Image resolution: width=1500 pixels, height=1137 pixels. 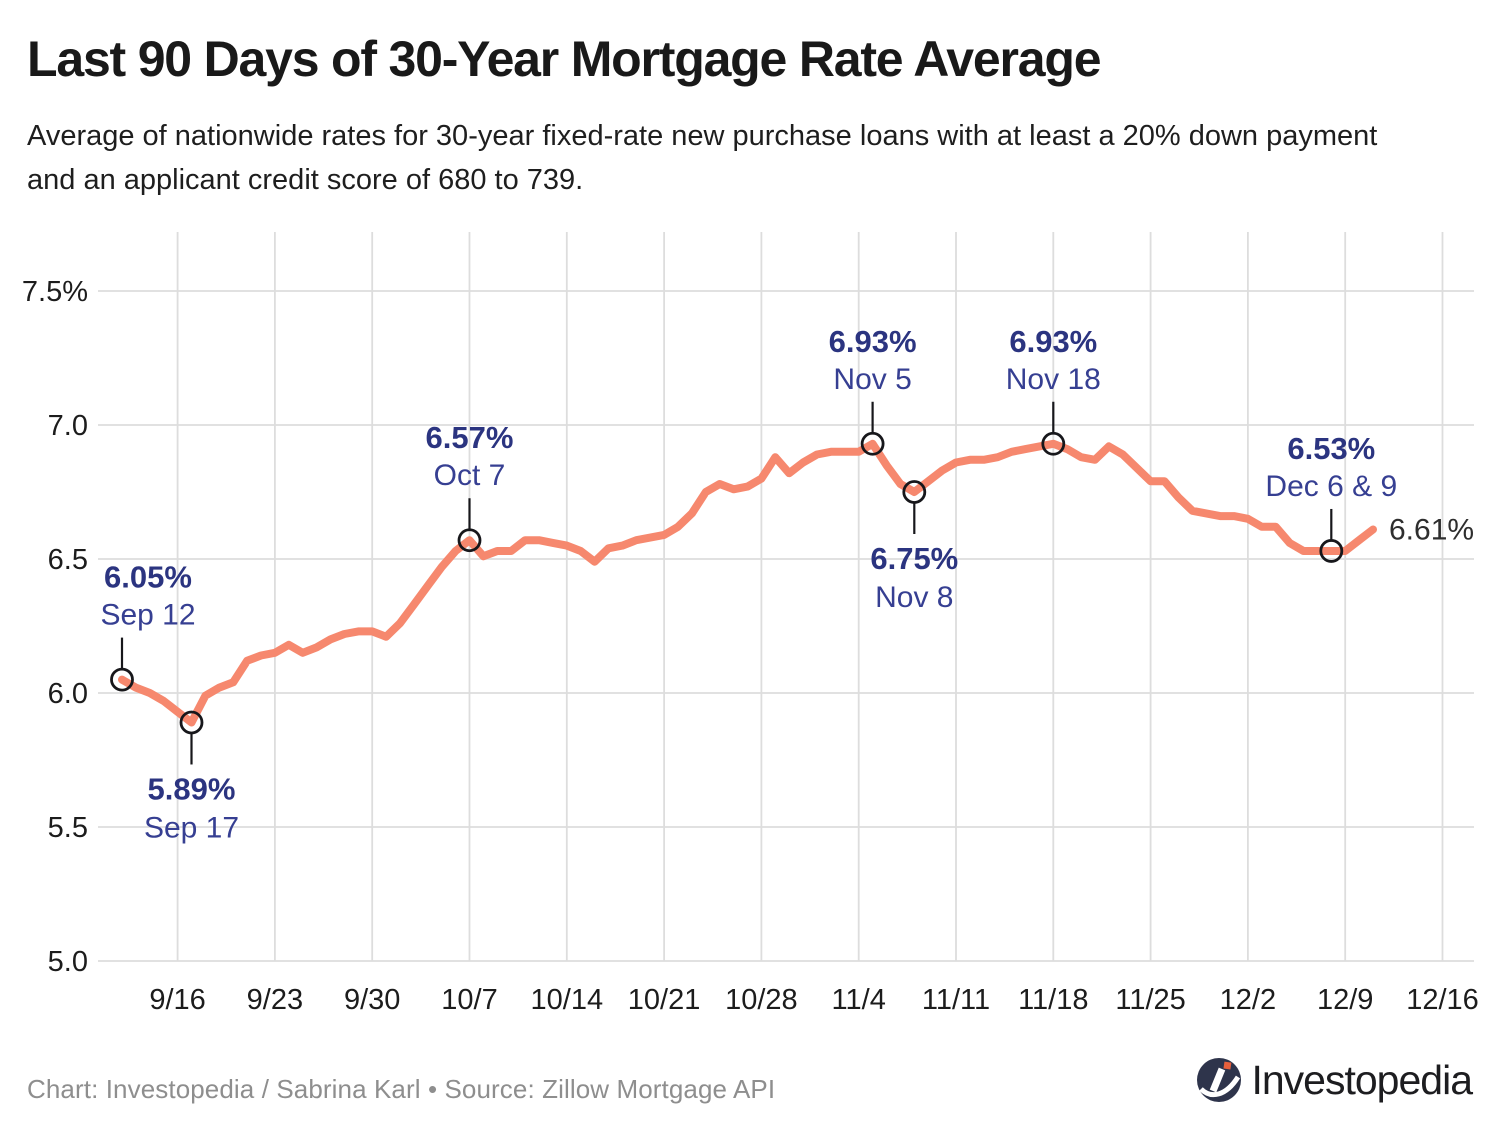 I want to click on svg-text: 9/30, so click(x=372, y=1000).